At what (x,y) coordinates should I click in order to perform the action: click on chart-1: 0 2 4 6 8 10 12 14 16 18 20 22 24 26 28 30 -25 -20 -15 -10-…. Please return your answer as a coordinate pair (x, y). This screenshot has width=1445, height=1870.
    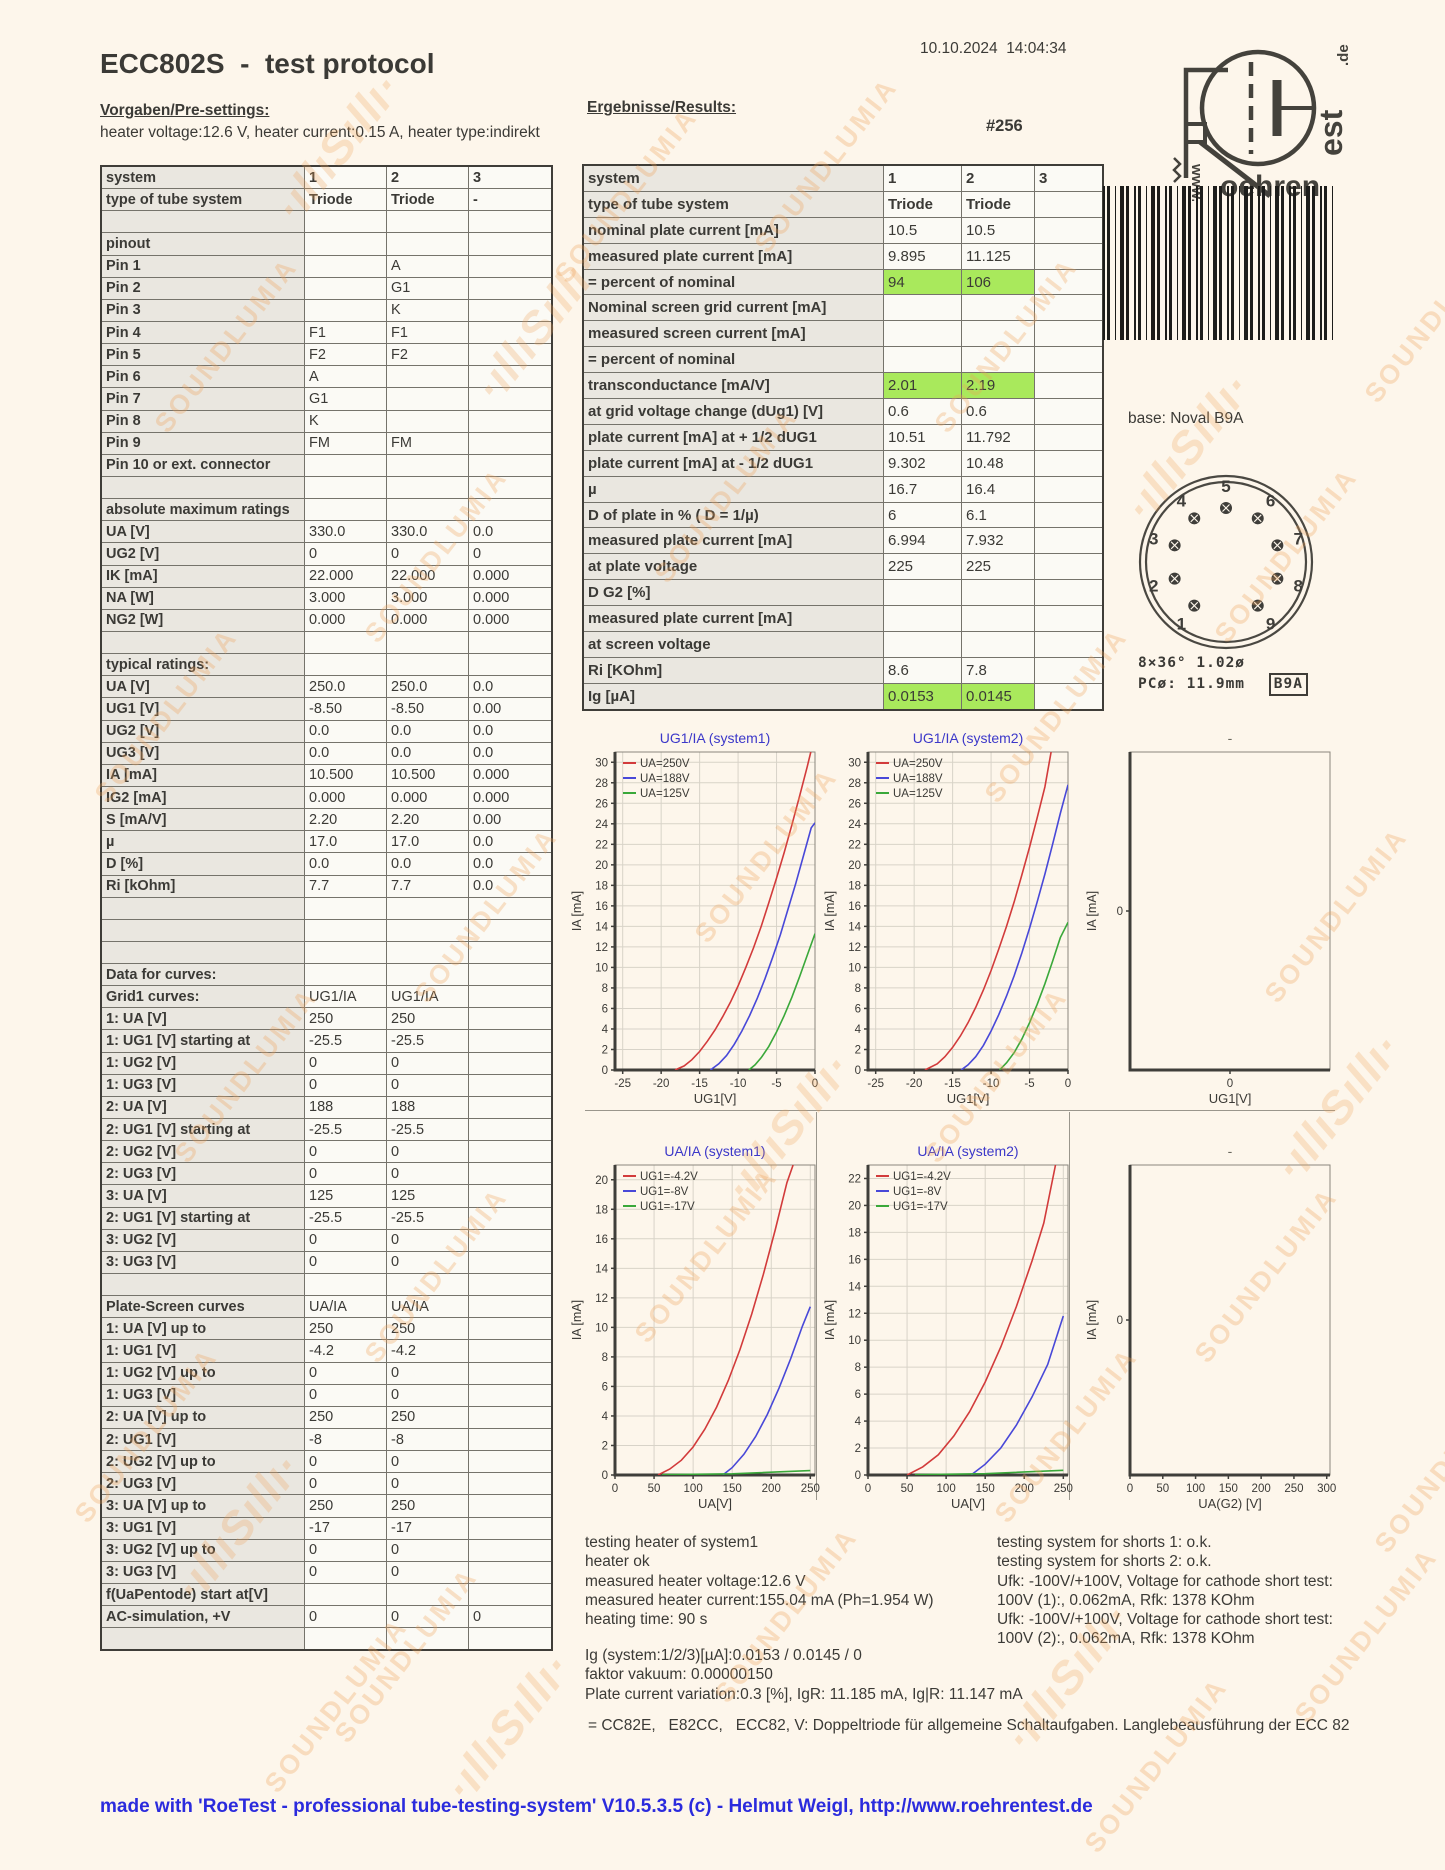
    Looking at the image, I should click on (692, 923).